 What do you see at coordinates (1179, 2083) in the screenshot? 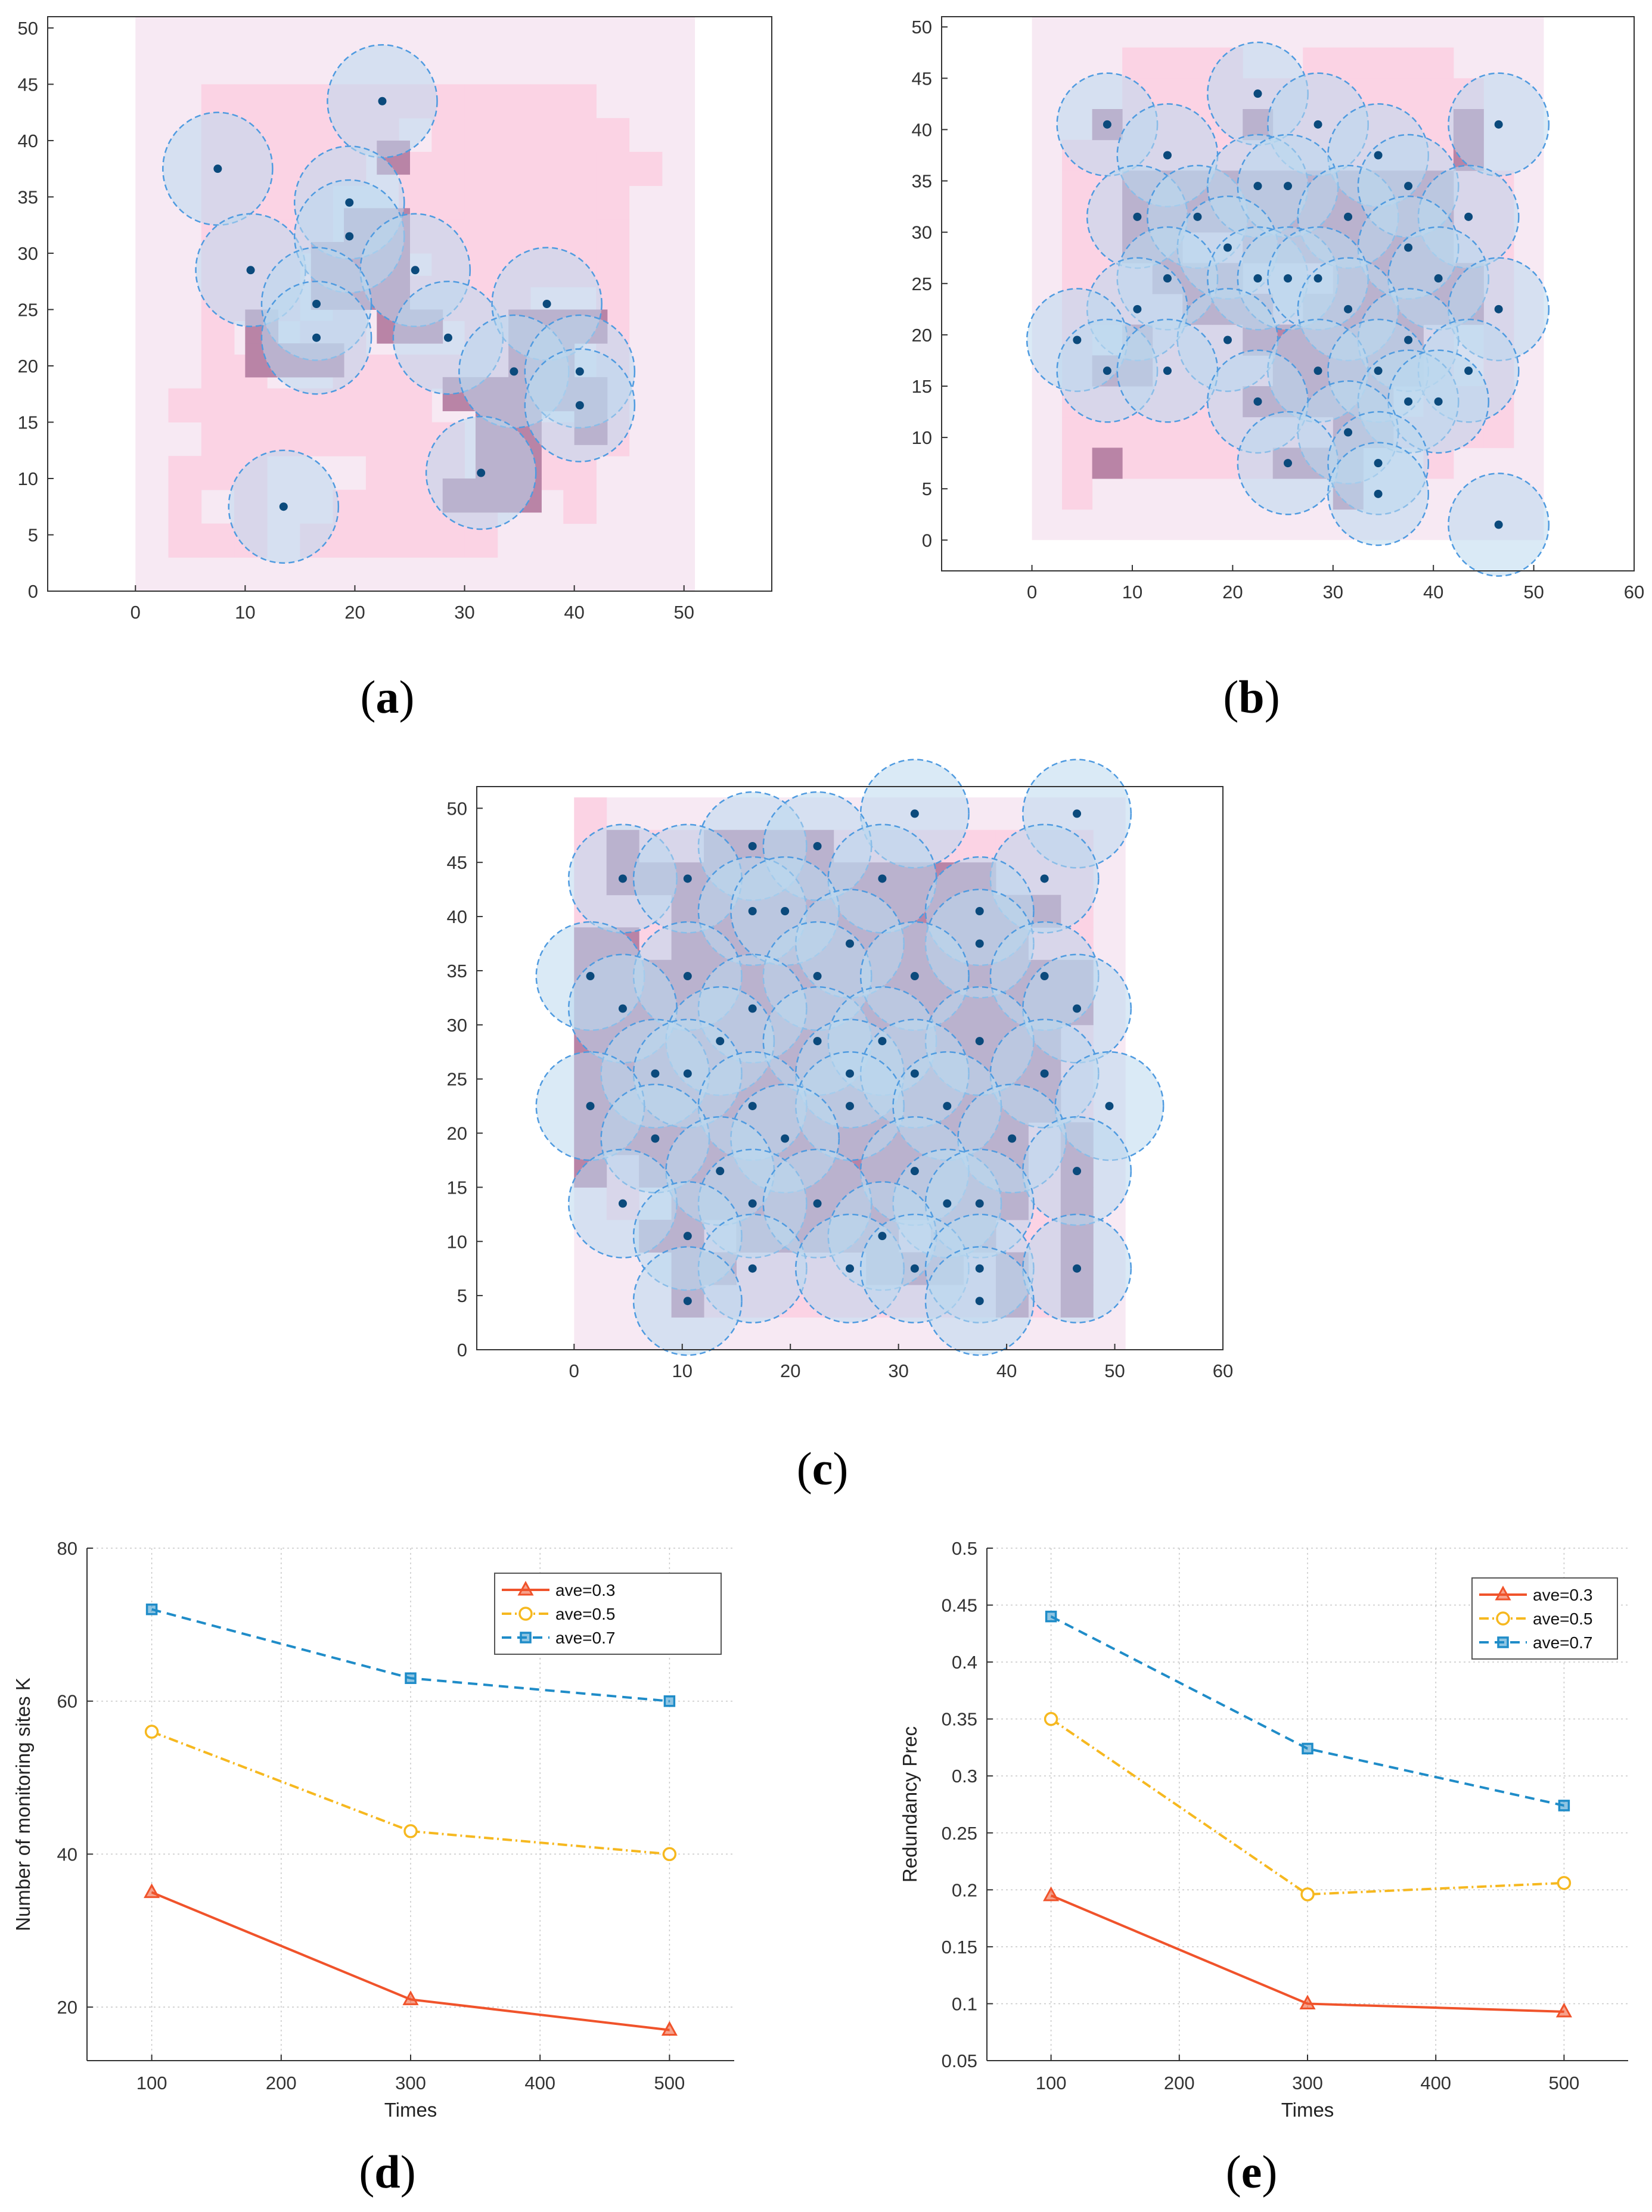
I see `x-tick-label: 200` at bounding box center [1179, 2083].